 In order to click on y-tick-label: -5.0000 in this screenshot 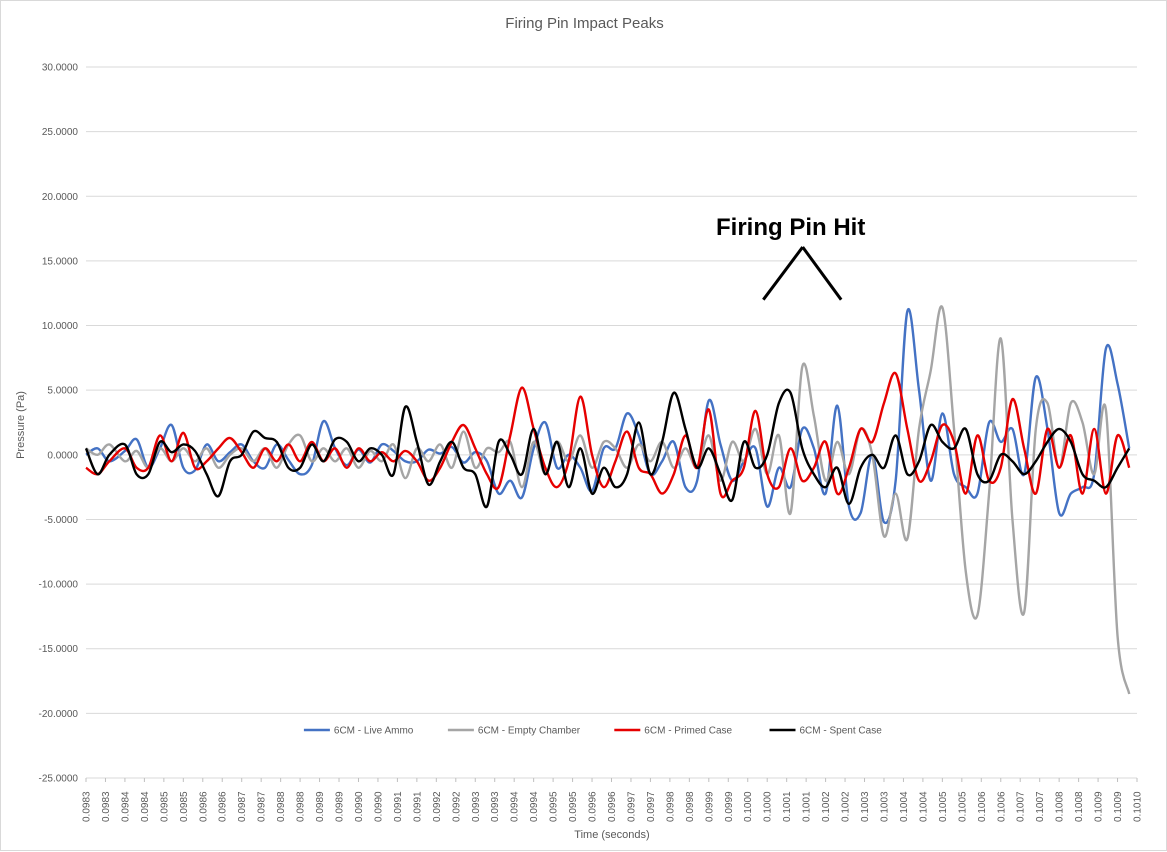, I will do `click(61, 520)`.